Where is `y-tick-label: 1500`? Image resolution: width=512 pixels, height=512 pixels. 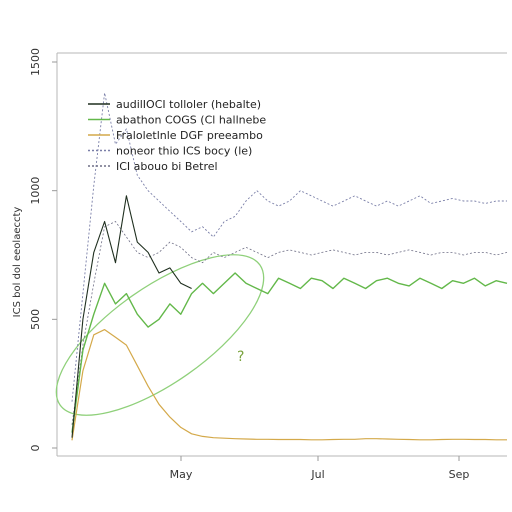 y-tick-label: 1500 is located at coordinates (35, 62).